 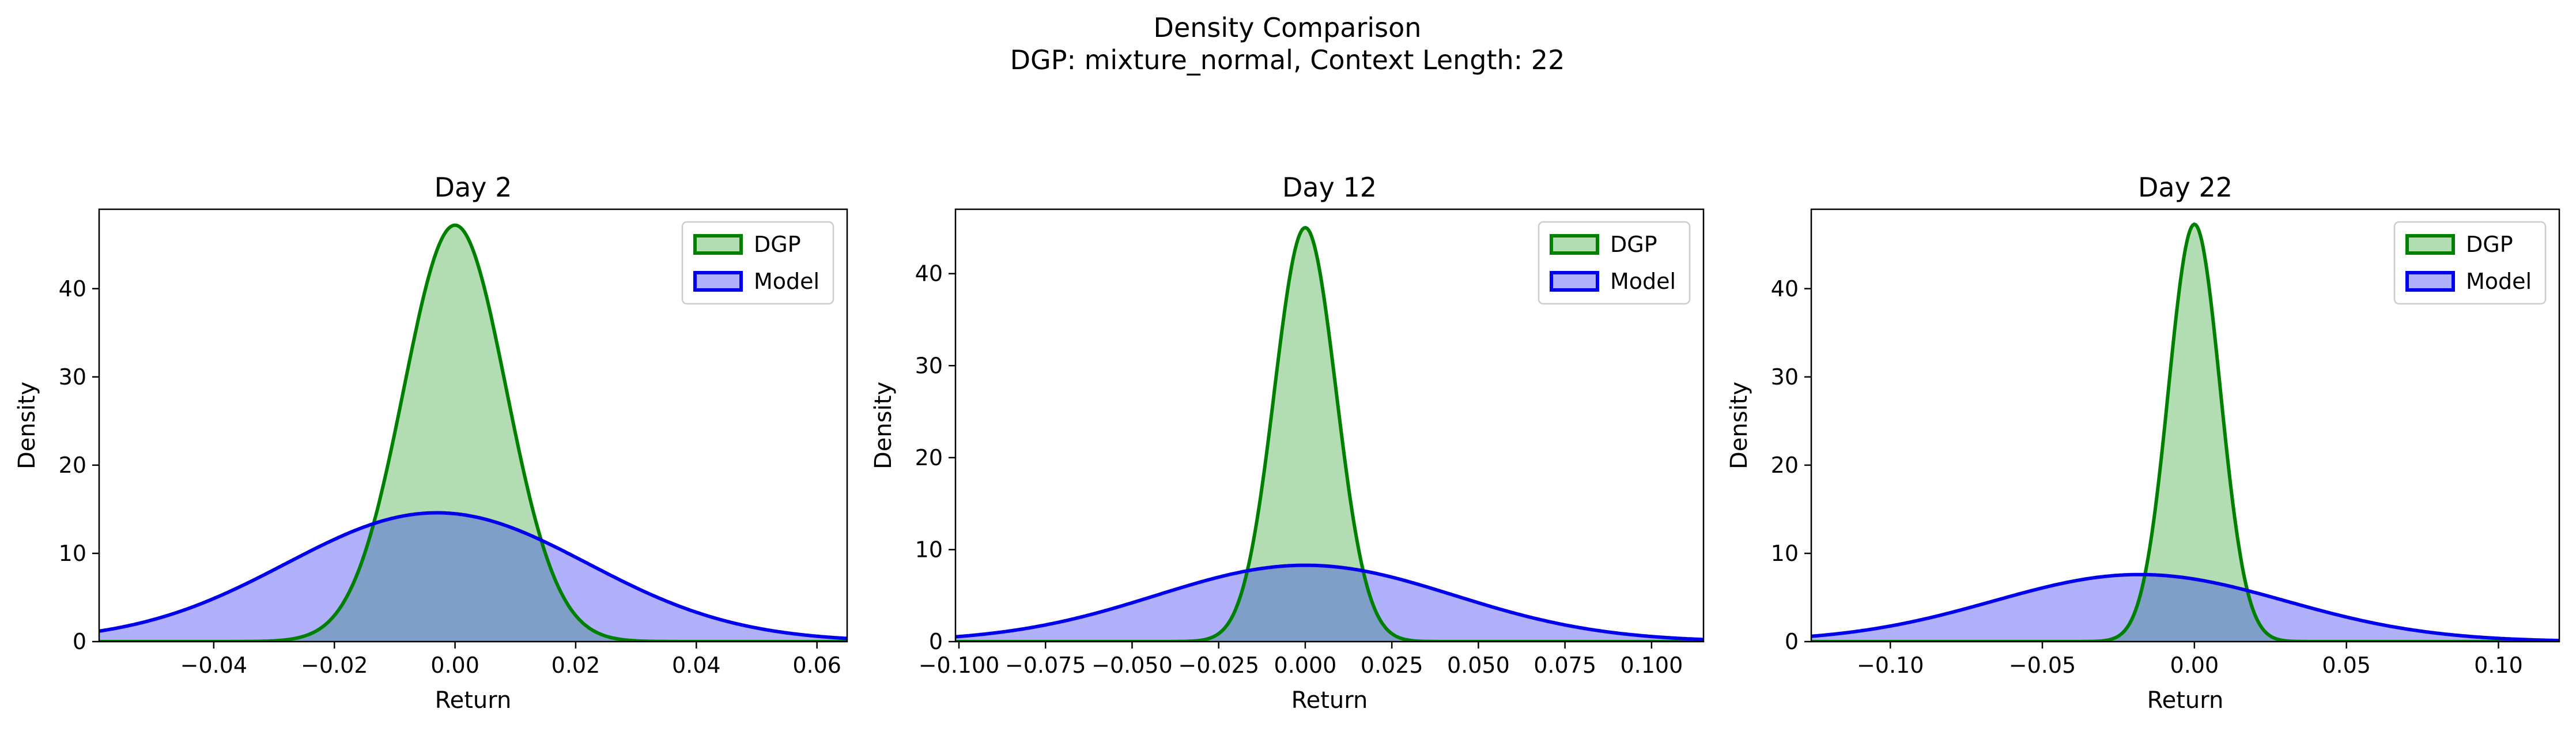 I want to click on x-tick-label: 0.000, so click(x=1305, y=665).